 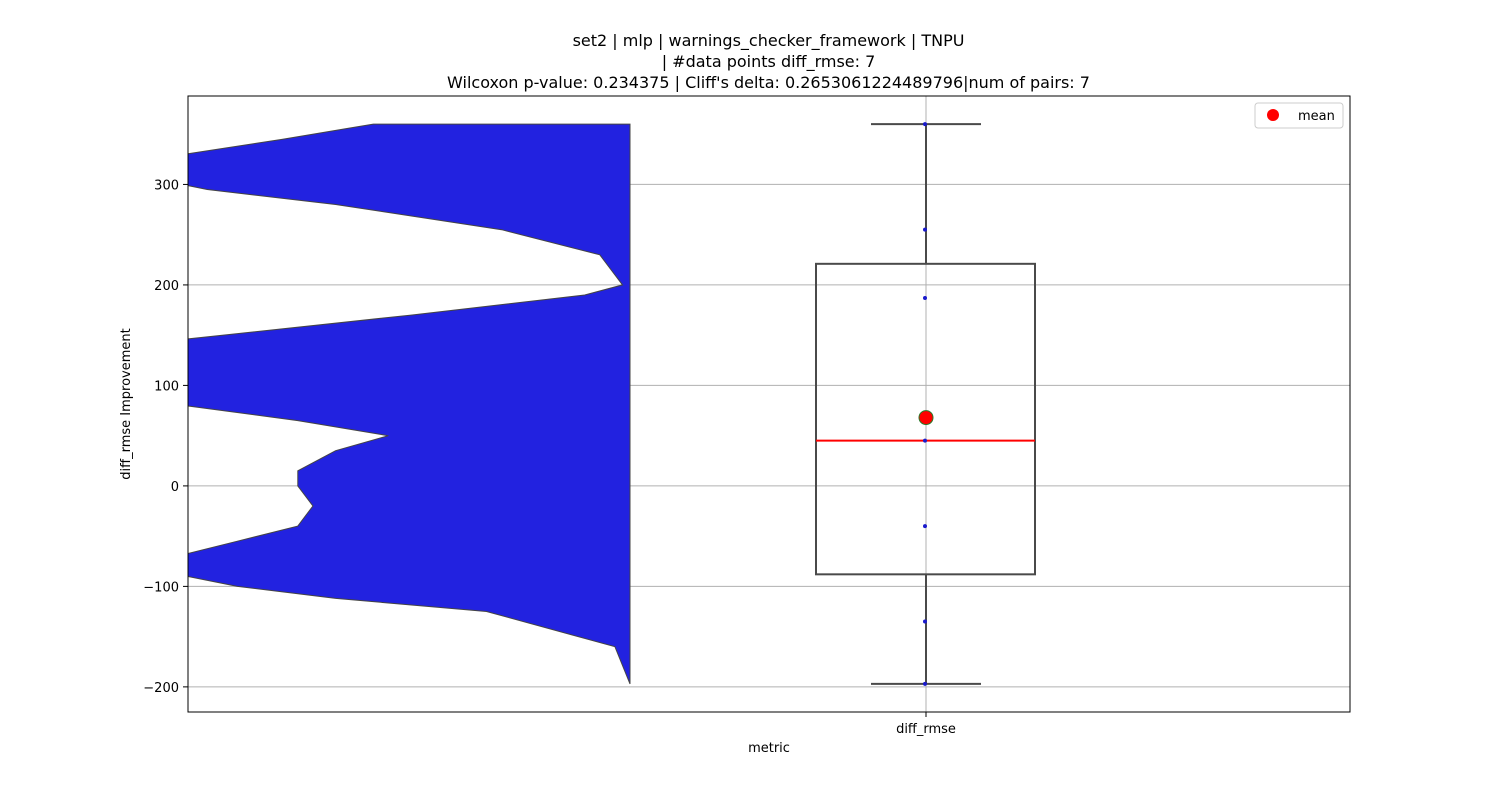 I want to click on legend-mean-label: mean, so click(x=1316, y=116).